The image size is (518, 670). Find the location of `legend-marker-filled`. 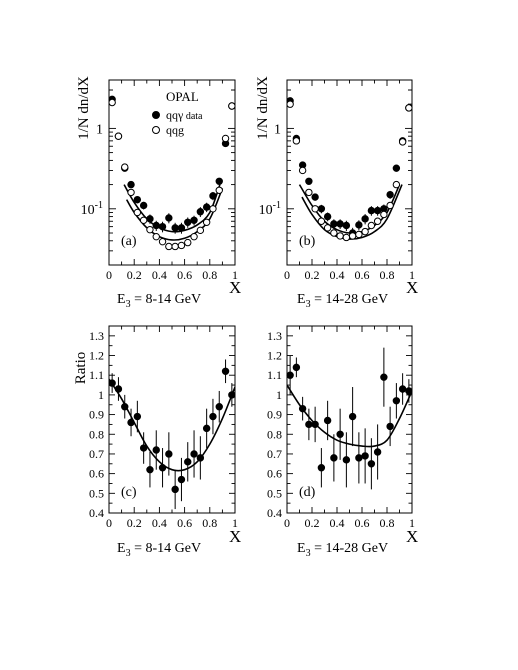

legend-marker-filled is located at coordinates (156, 115).